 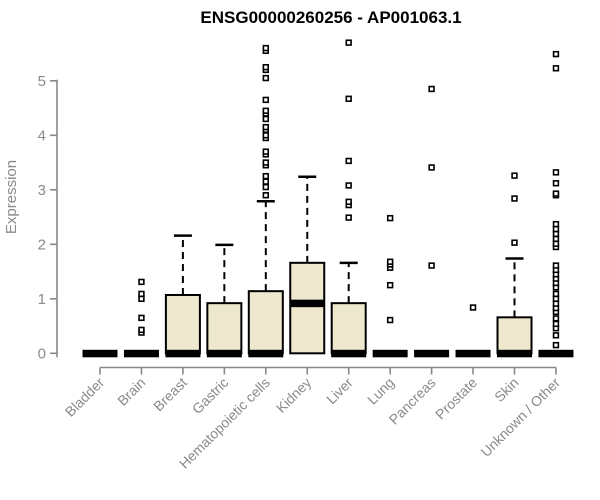 I want to click on boxplot-column-gastric, so click(x=224, y=300).